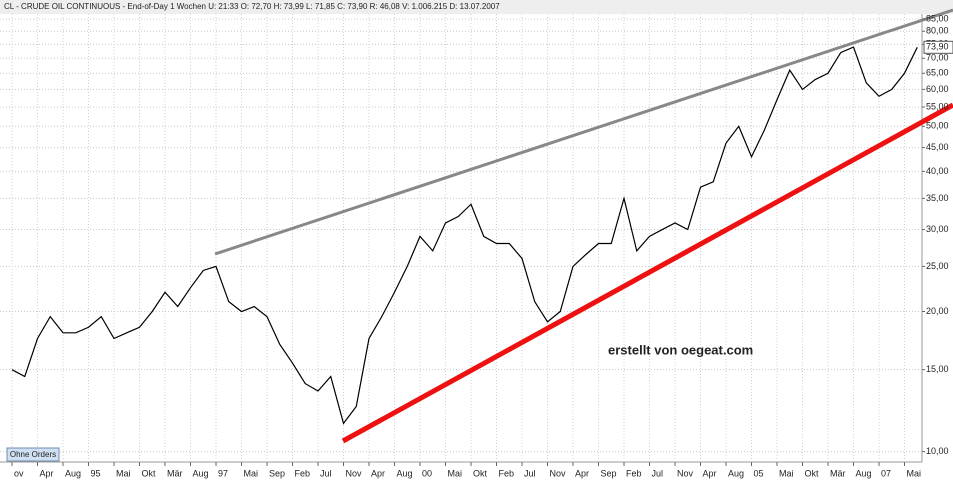 The height and width of the screenshot is (482, 953). Describe the element at coordinates (19, 473) in the screenshot. I see `x-tick-label: ov` at that location.